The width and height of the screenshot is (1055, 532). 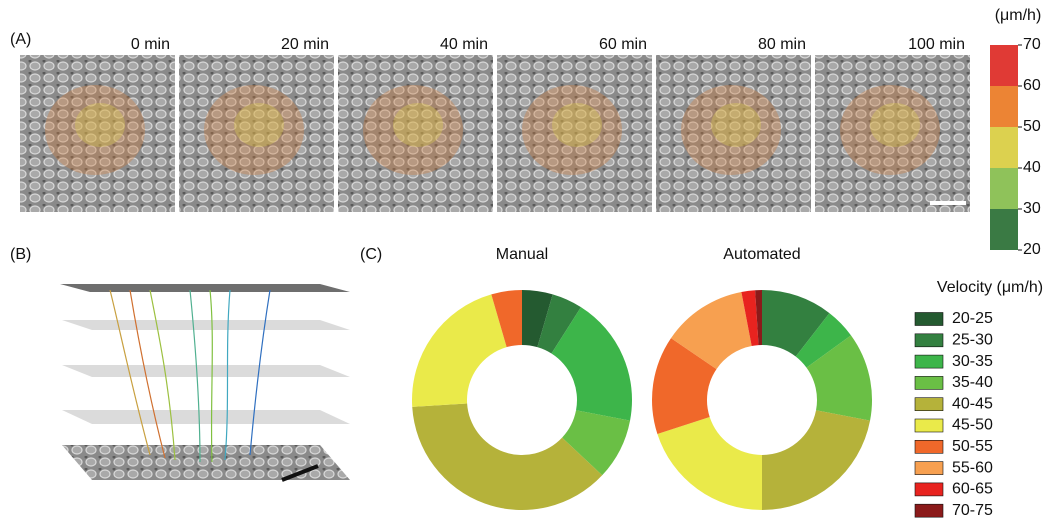 What do you see at coordinates (990, 287) in the screenshot?
I see `legend-title: Velocity (μm/h)` at bounding box center [990, 287].